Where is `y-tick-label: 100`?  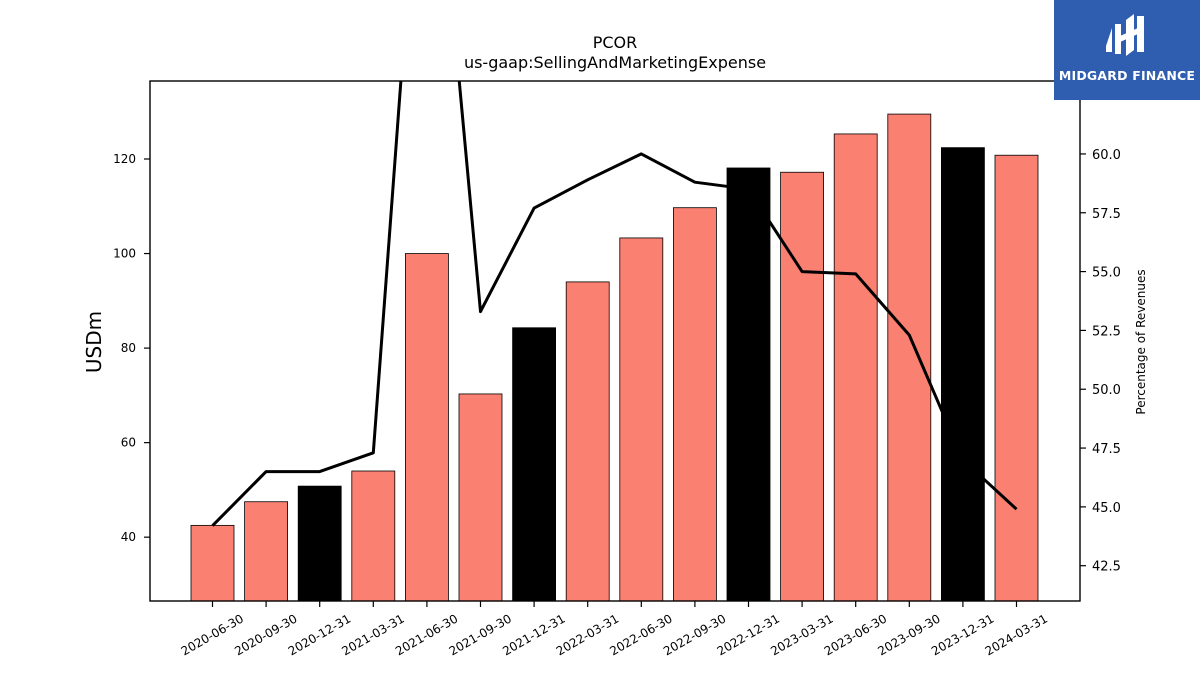 y-tick-label: 100 is located at coordinates (124, 254).